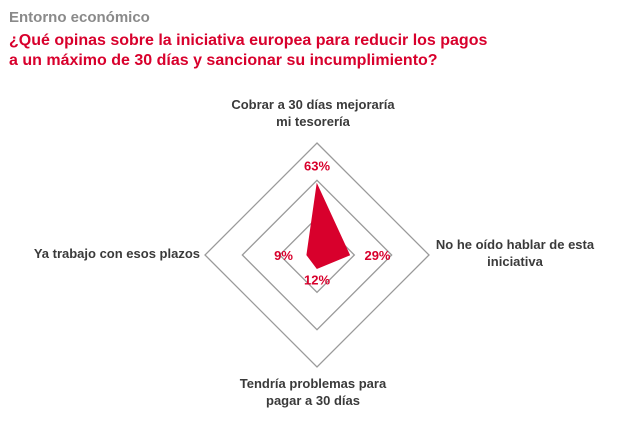 The image size is (627, 424). Describe the element at coordinates (317, 165) in the screenshot. I see `value-label-0: 63%` at that location.